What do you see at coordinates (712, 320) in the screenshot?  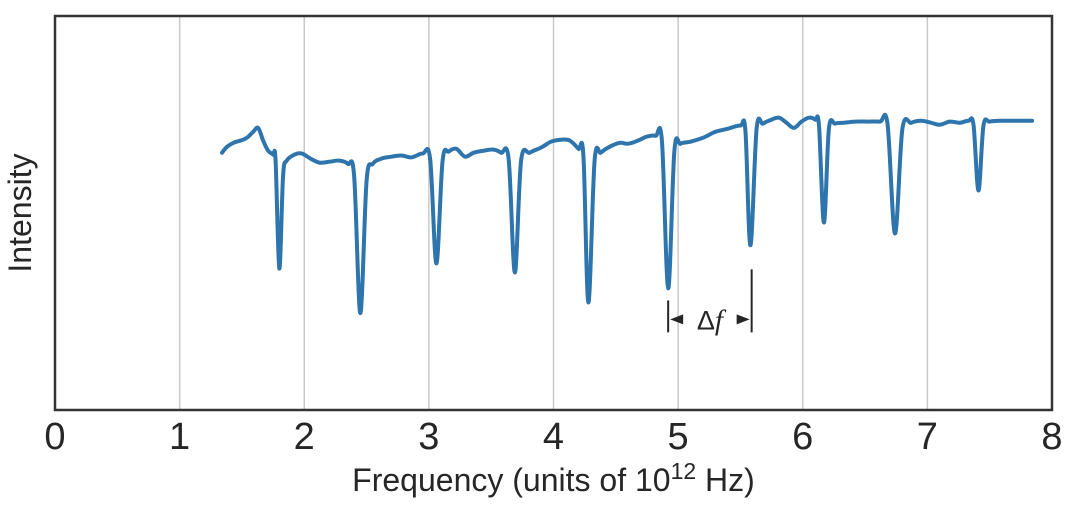 I see `delta-f-label: Δf` at bounding box center [712, 320].